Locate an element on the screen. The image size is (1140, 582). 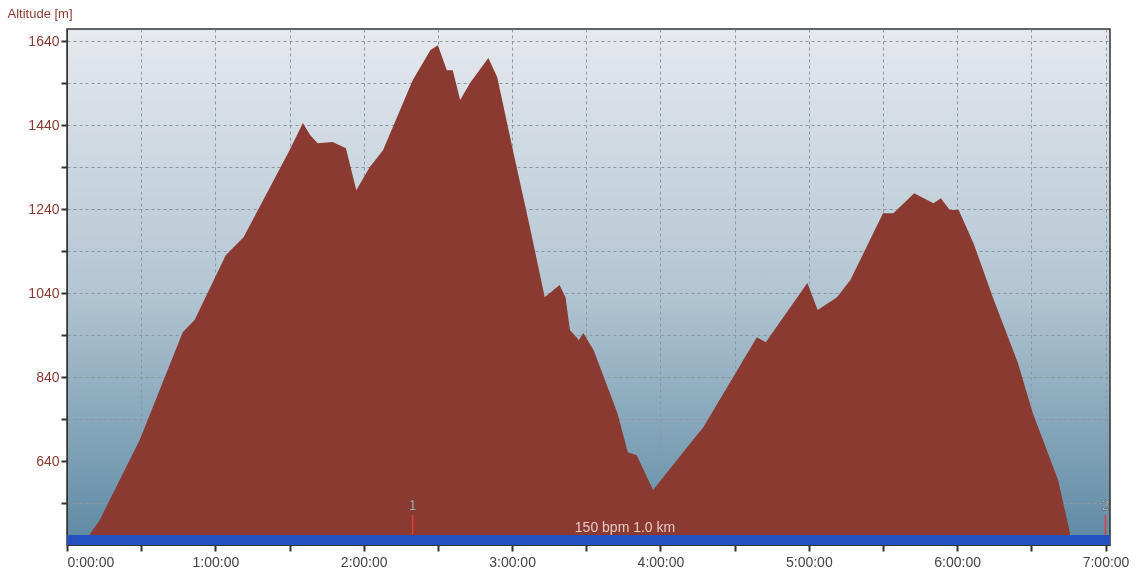
y-tick-label: 1440 is located at coordinates (44, 124).